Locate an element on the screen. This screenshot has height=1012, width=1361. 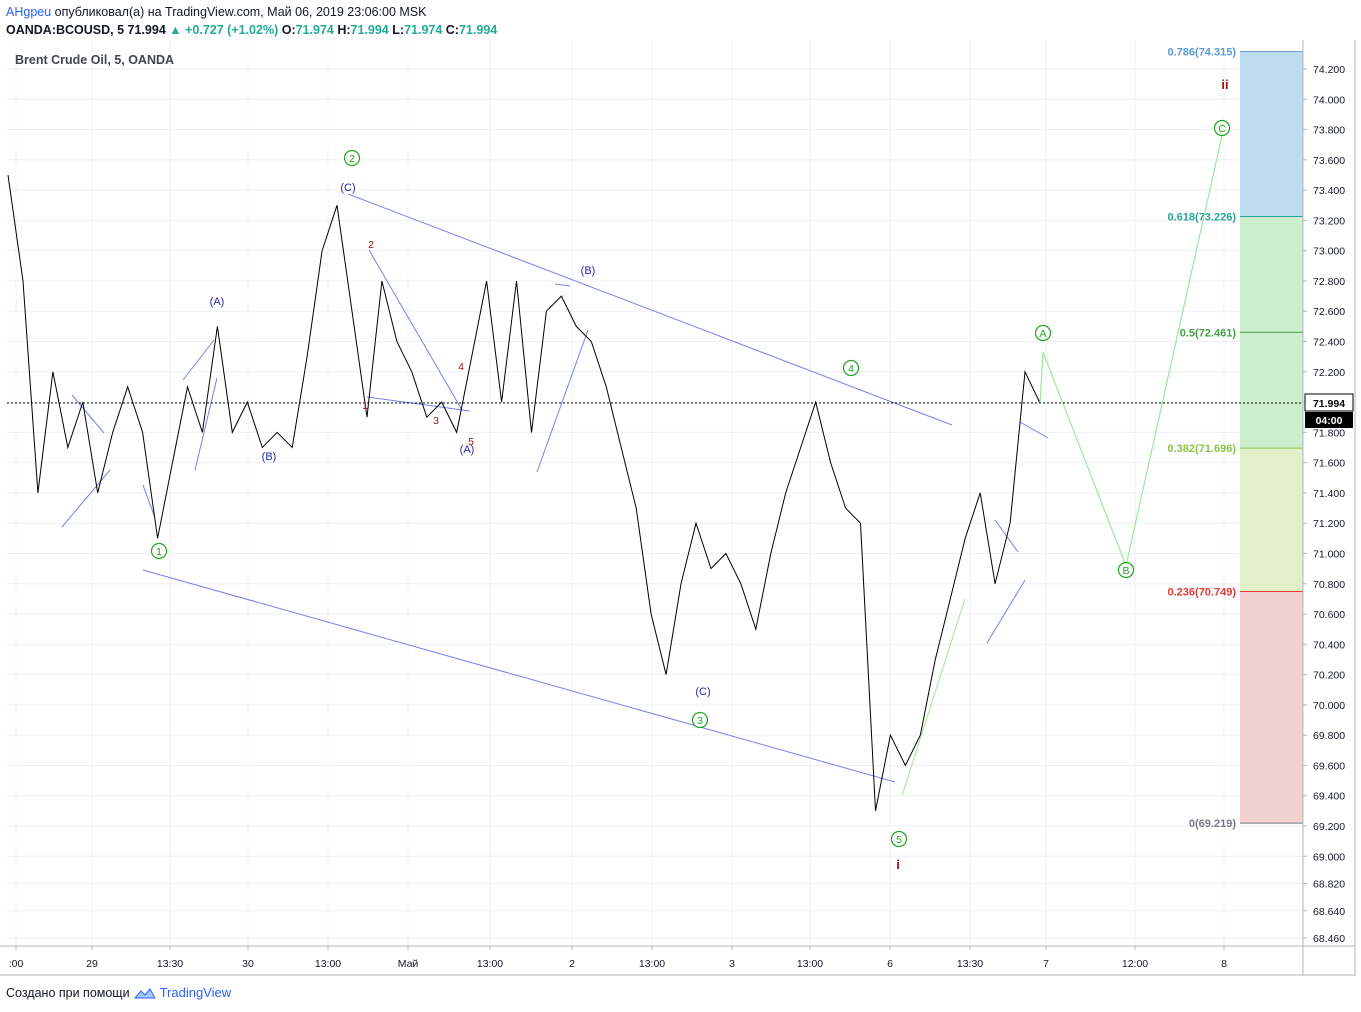
time-tick-label: 7 is located at coordinates (1046, 964).